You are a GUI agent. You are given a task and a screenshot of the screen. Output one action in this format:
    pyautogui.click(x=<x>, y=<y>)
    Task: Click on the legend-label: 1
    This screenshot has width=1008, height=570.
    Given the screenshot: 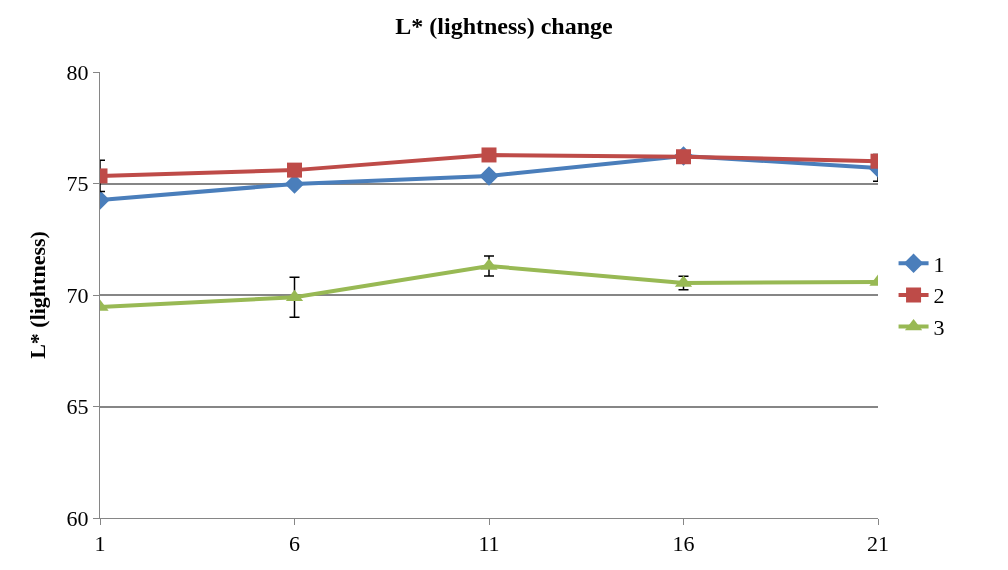 What is the action you would take?
    pyautogui.click(x=939, y=264)
    